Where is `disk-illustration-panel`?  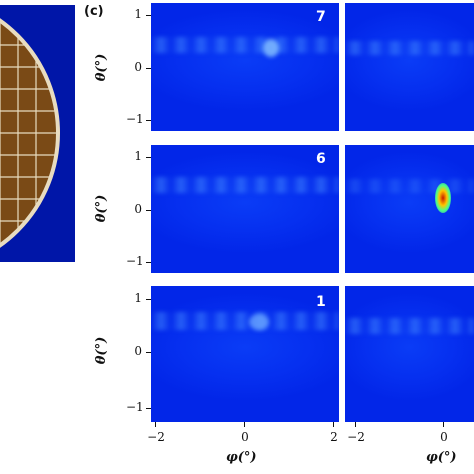 disk-illustration-panel is located at coordinates (37, 133).